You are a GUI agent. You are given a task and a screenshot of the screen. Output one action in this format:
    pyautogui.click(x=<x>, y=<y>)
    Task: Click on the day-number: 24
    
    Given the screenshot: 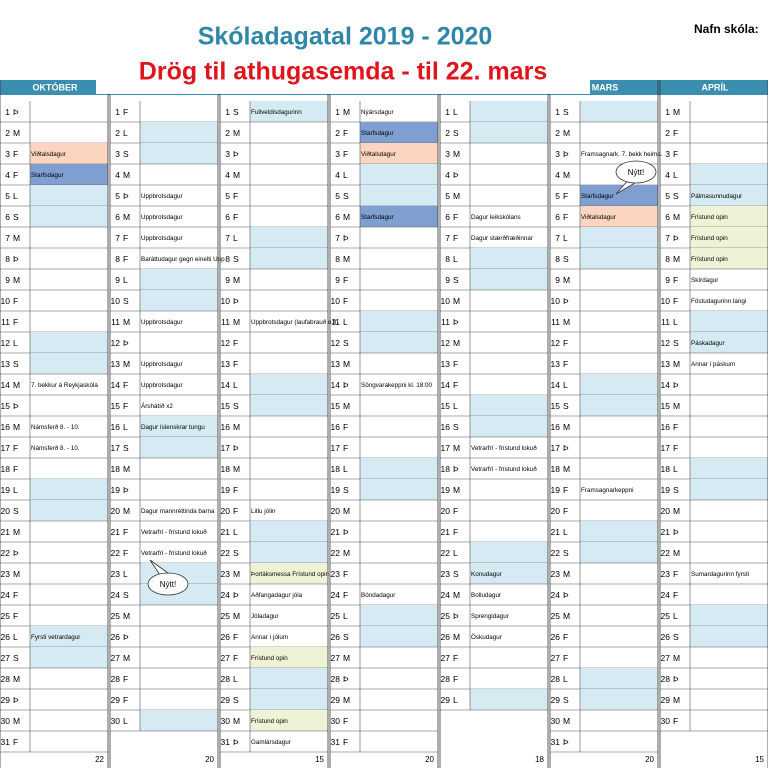 What is the action you would take?
    pyautogui.click(x=116, y=595)
    